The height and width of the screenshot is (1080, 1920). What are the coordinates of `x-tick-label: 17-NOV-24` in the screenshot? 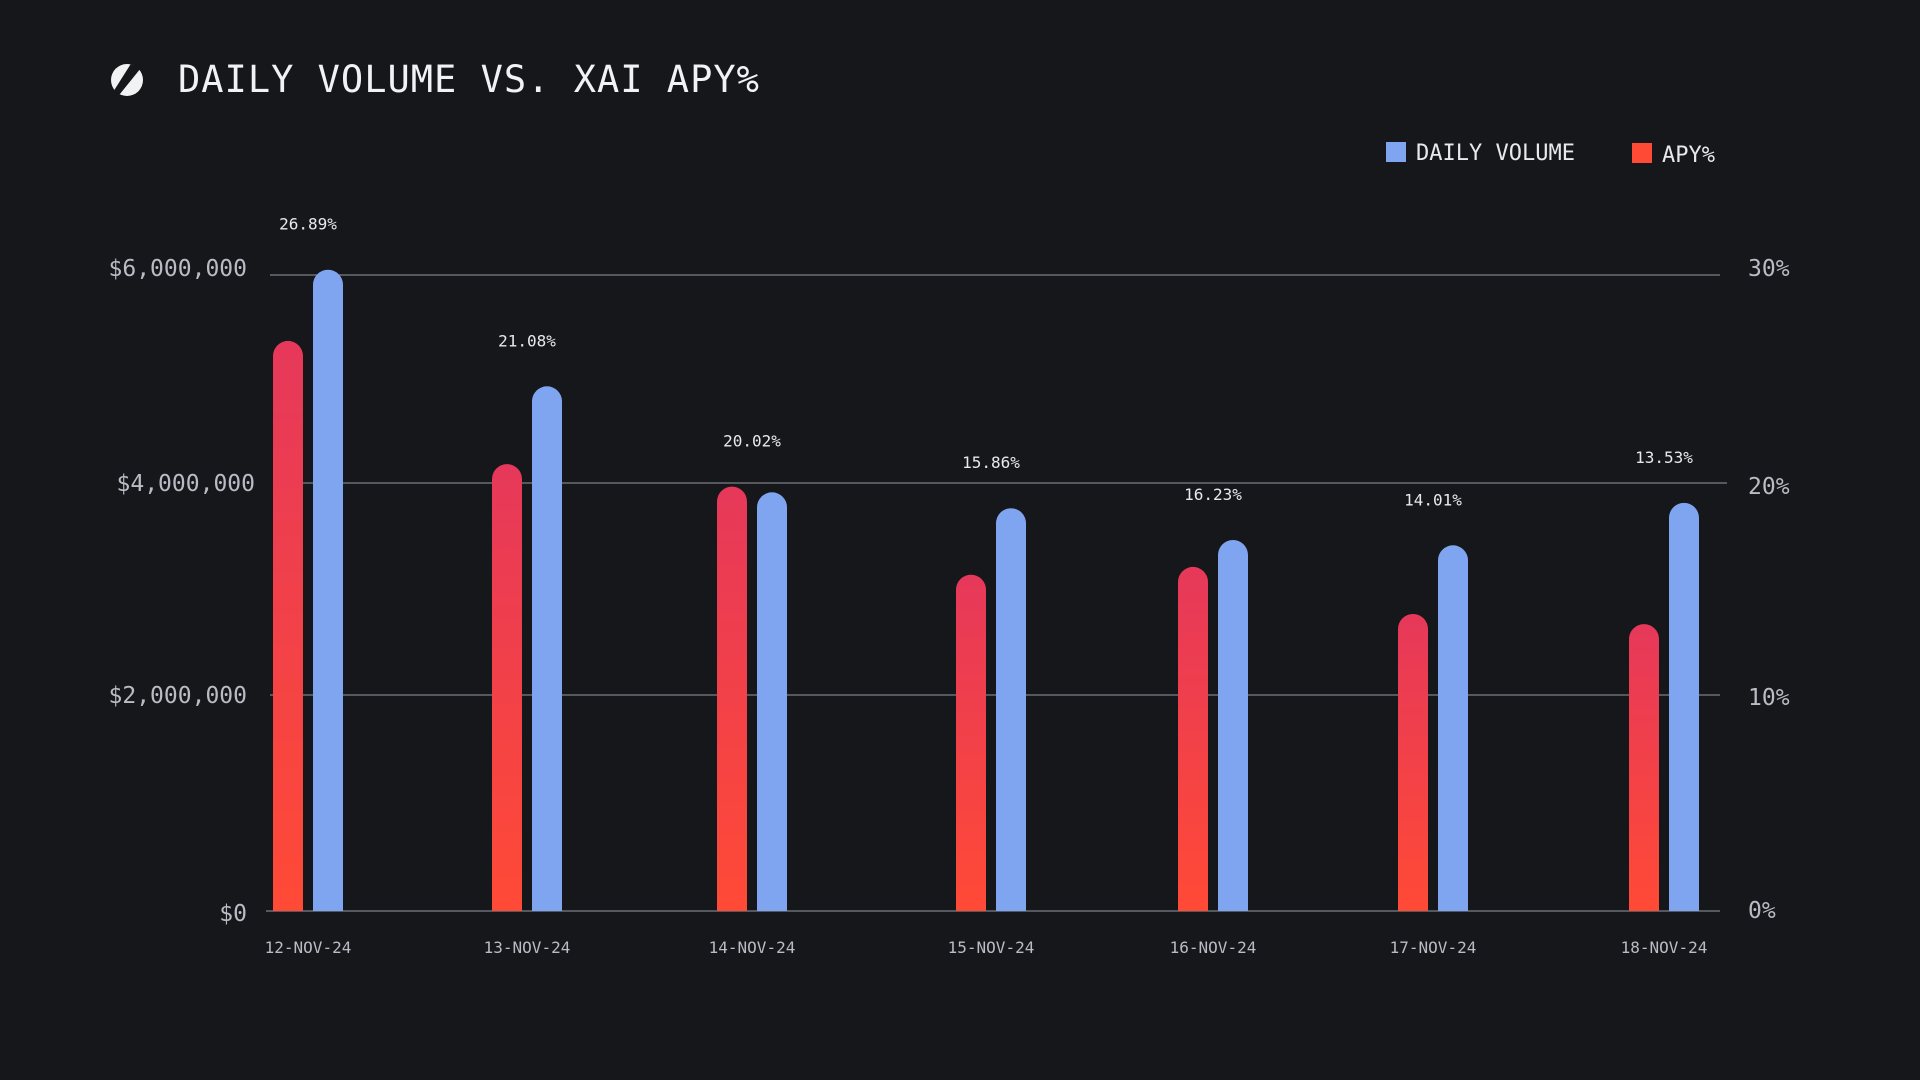 It's located at (1433, 947).